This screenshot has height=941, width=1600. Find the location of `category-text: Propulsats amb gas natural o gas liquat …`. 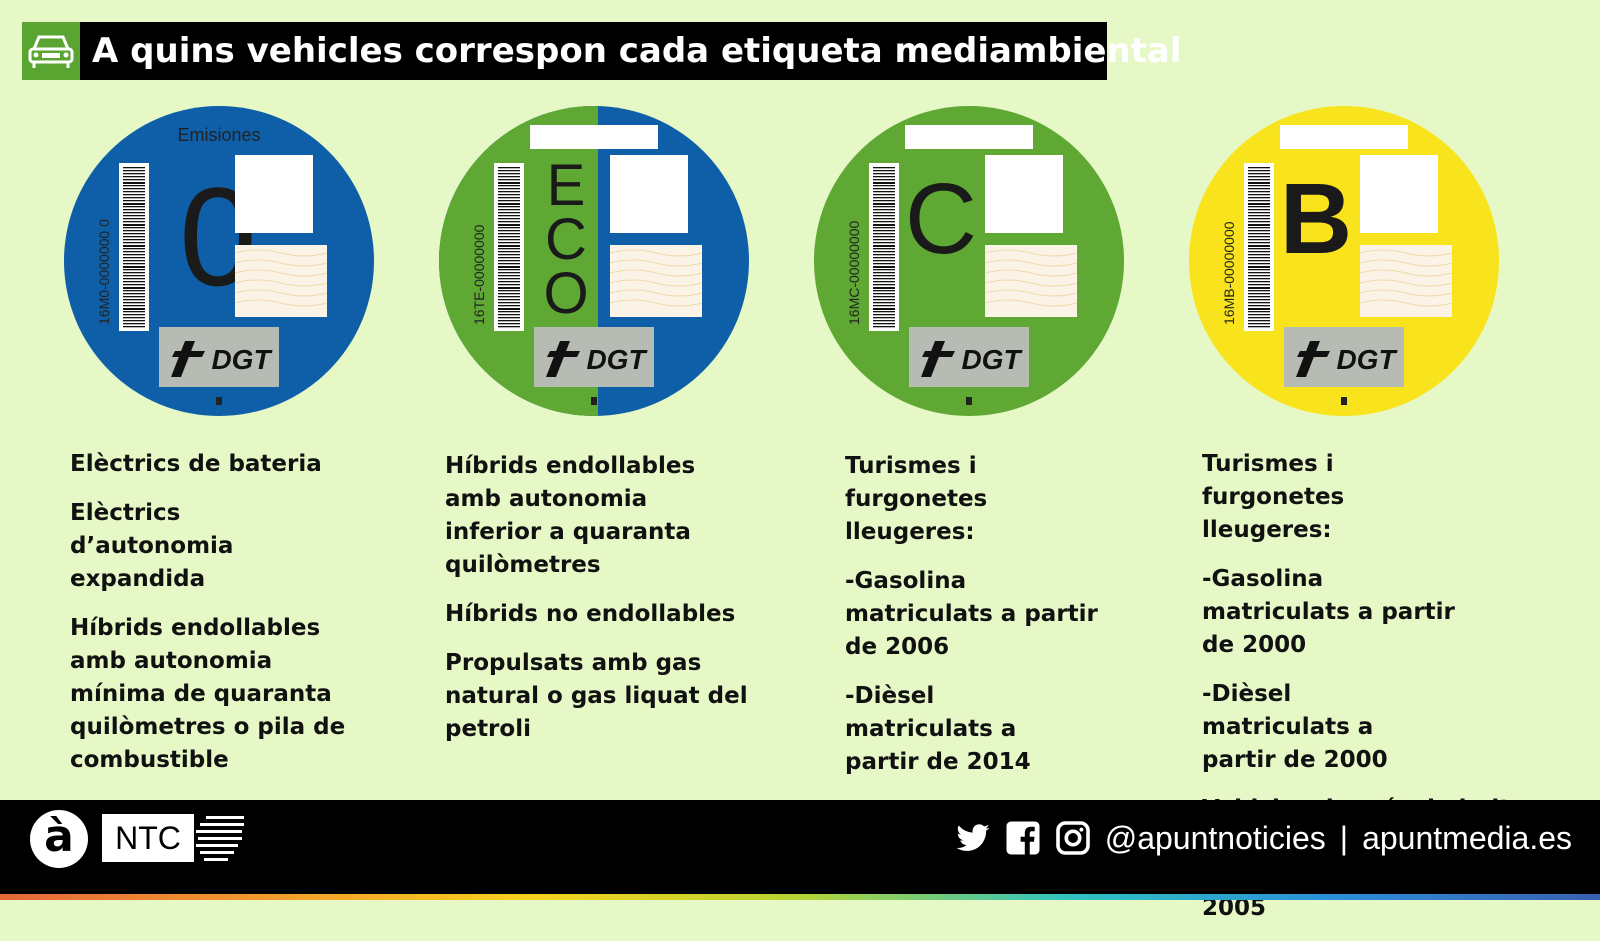

category-text: Propulsats amb gas natural o gas liquat … is located at coordinates (596, 696).